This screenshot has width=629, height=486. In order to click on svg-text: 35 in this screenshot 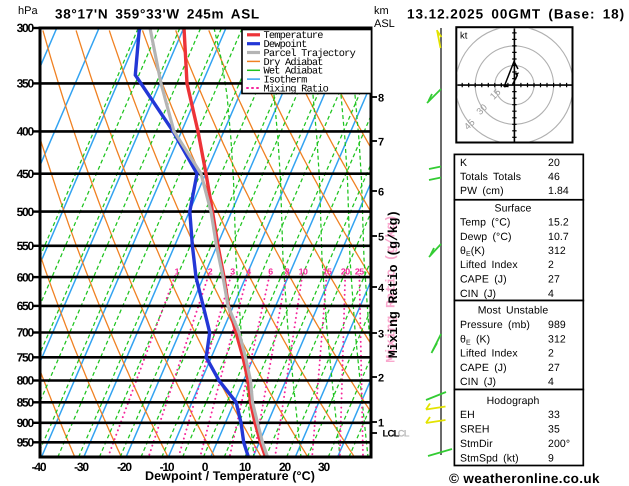, I will do `click(554, 430)`.